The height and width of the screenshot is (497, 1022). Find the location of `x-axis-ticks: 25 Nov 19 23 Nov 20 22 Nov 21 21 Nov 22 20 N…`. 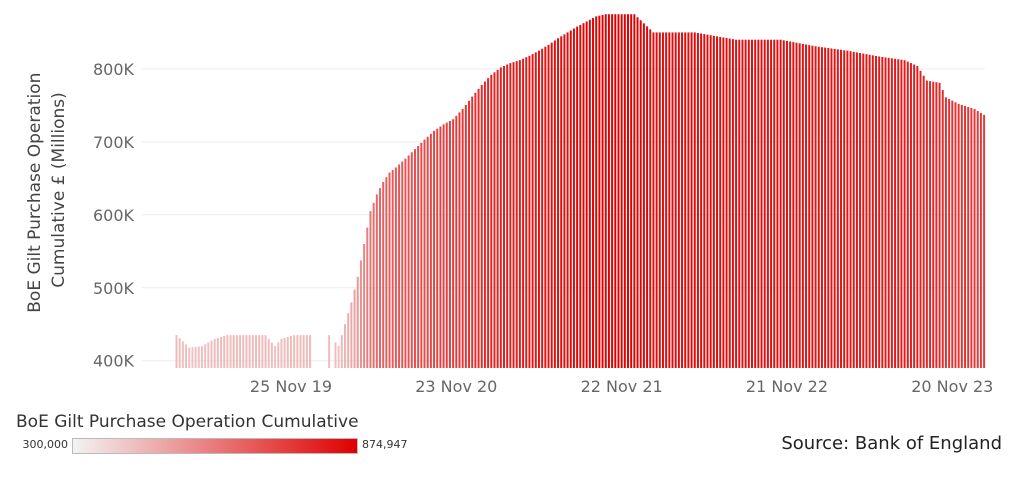

x-axis-ticks: 25 Nov 19 23 Nov 20 22 Nov 21 21 Nov 22 20 N… is located at coordinates (621, 386).